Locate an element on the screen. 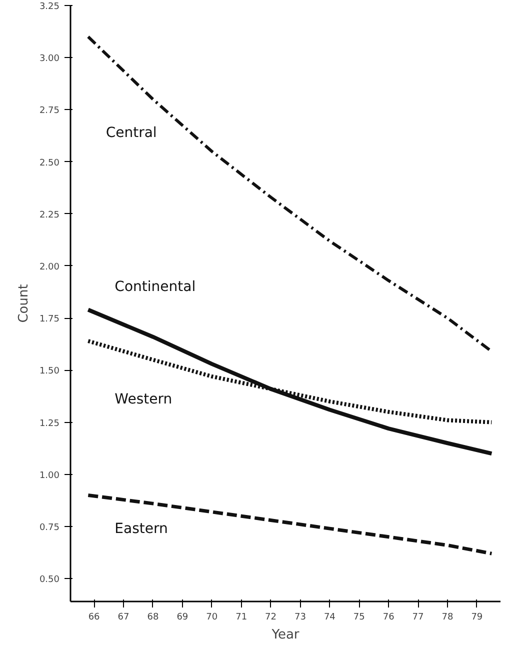 This screenshot has height=654, width=515. x-tick-label: 67 is located at coordinates (124, 617).